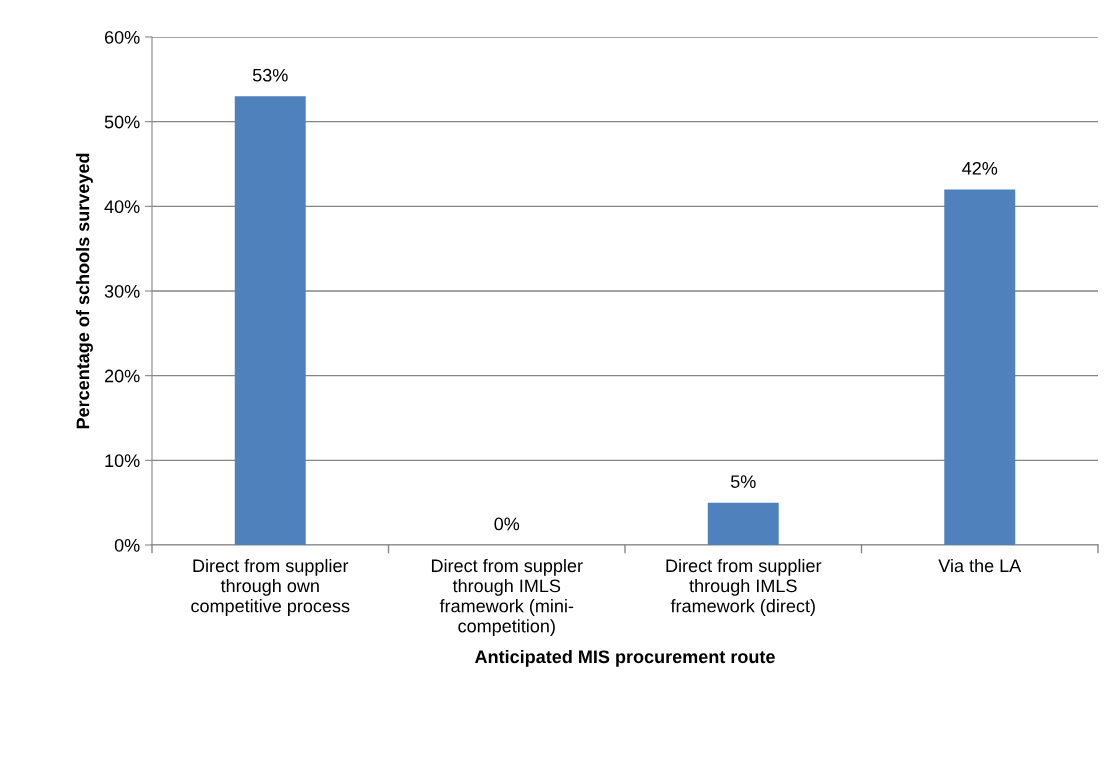 The width and height of the screenshot is (1118, 759). Describe the element at coordinates (980, 565) in the screenshot. I see `x-tick-label: Via the LA` at that location.